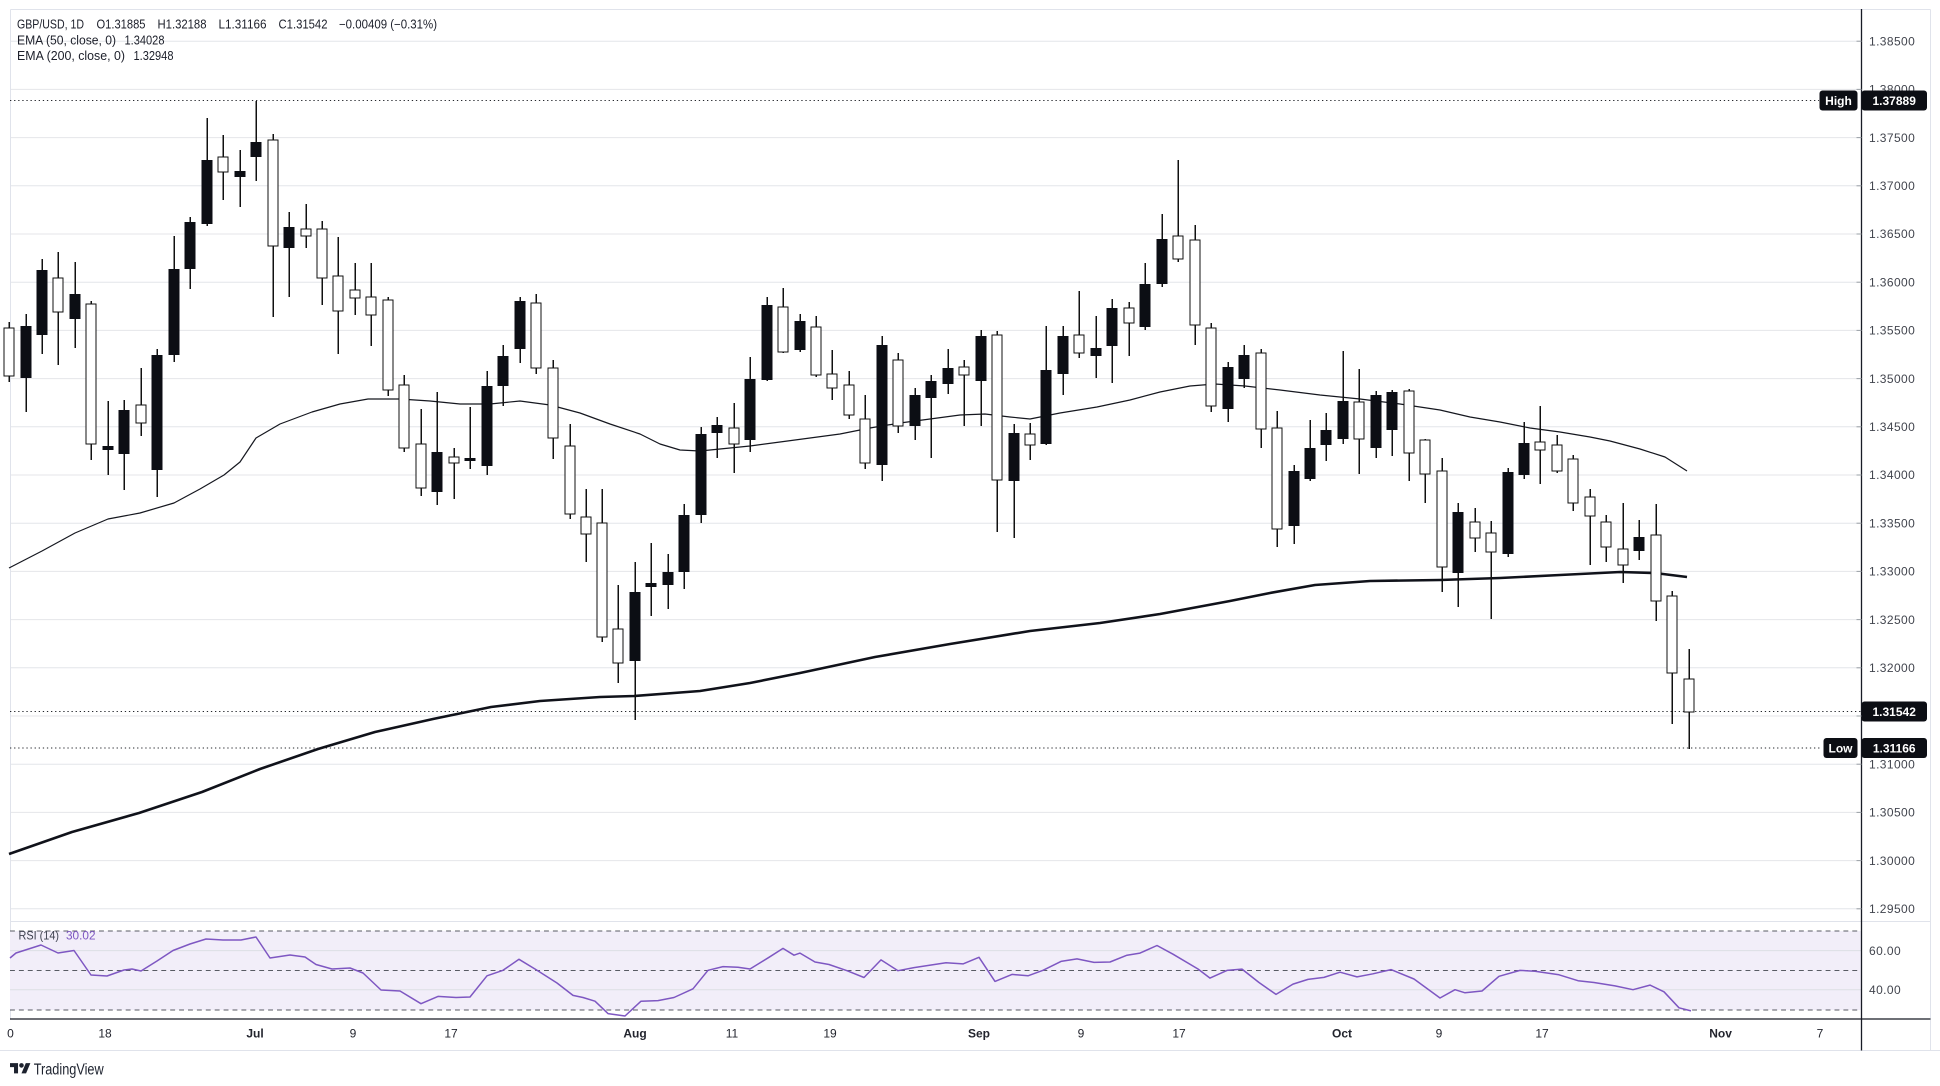 This screenshot has height=1086, width=1940. I want to click on svg-text: TradingView, so click(69, 1069).